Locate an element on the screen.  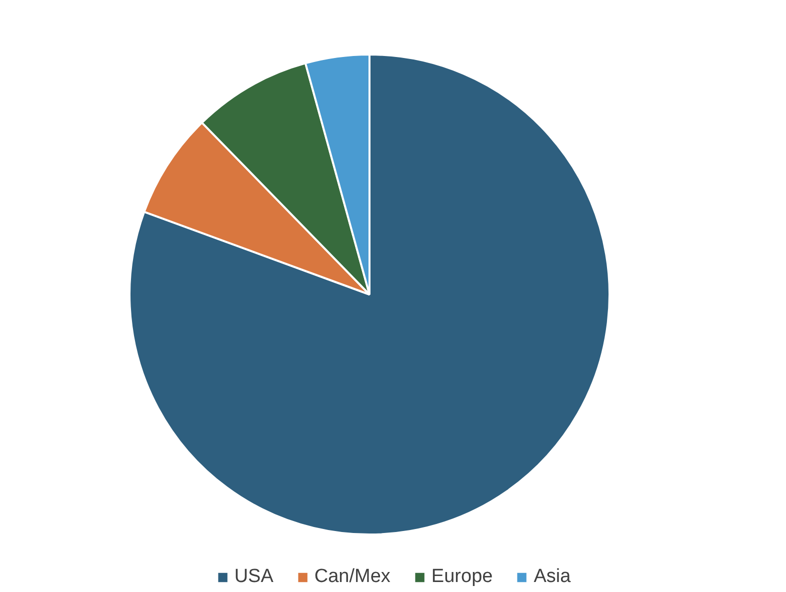
legend-label: Europe is located at coordinates (462, 577).